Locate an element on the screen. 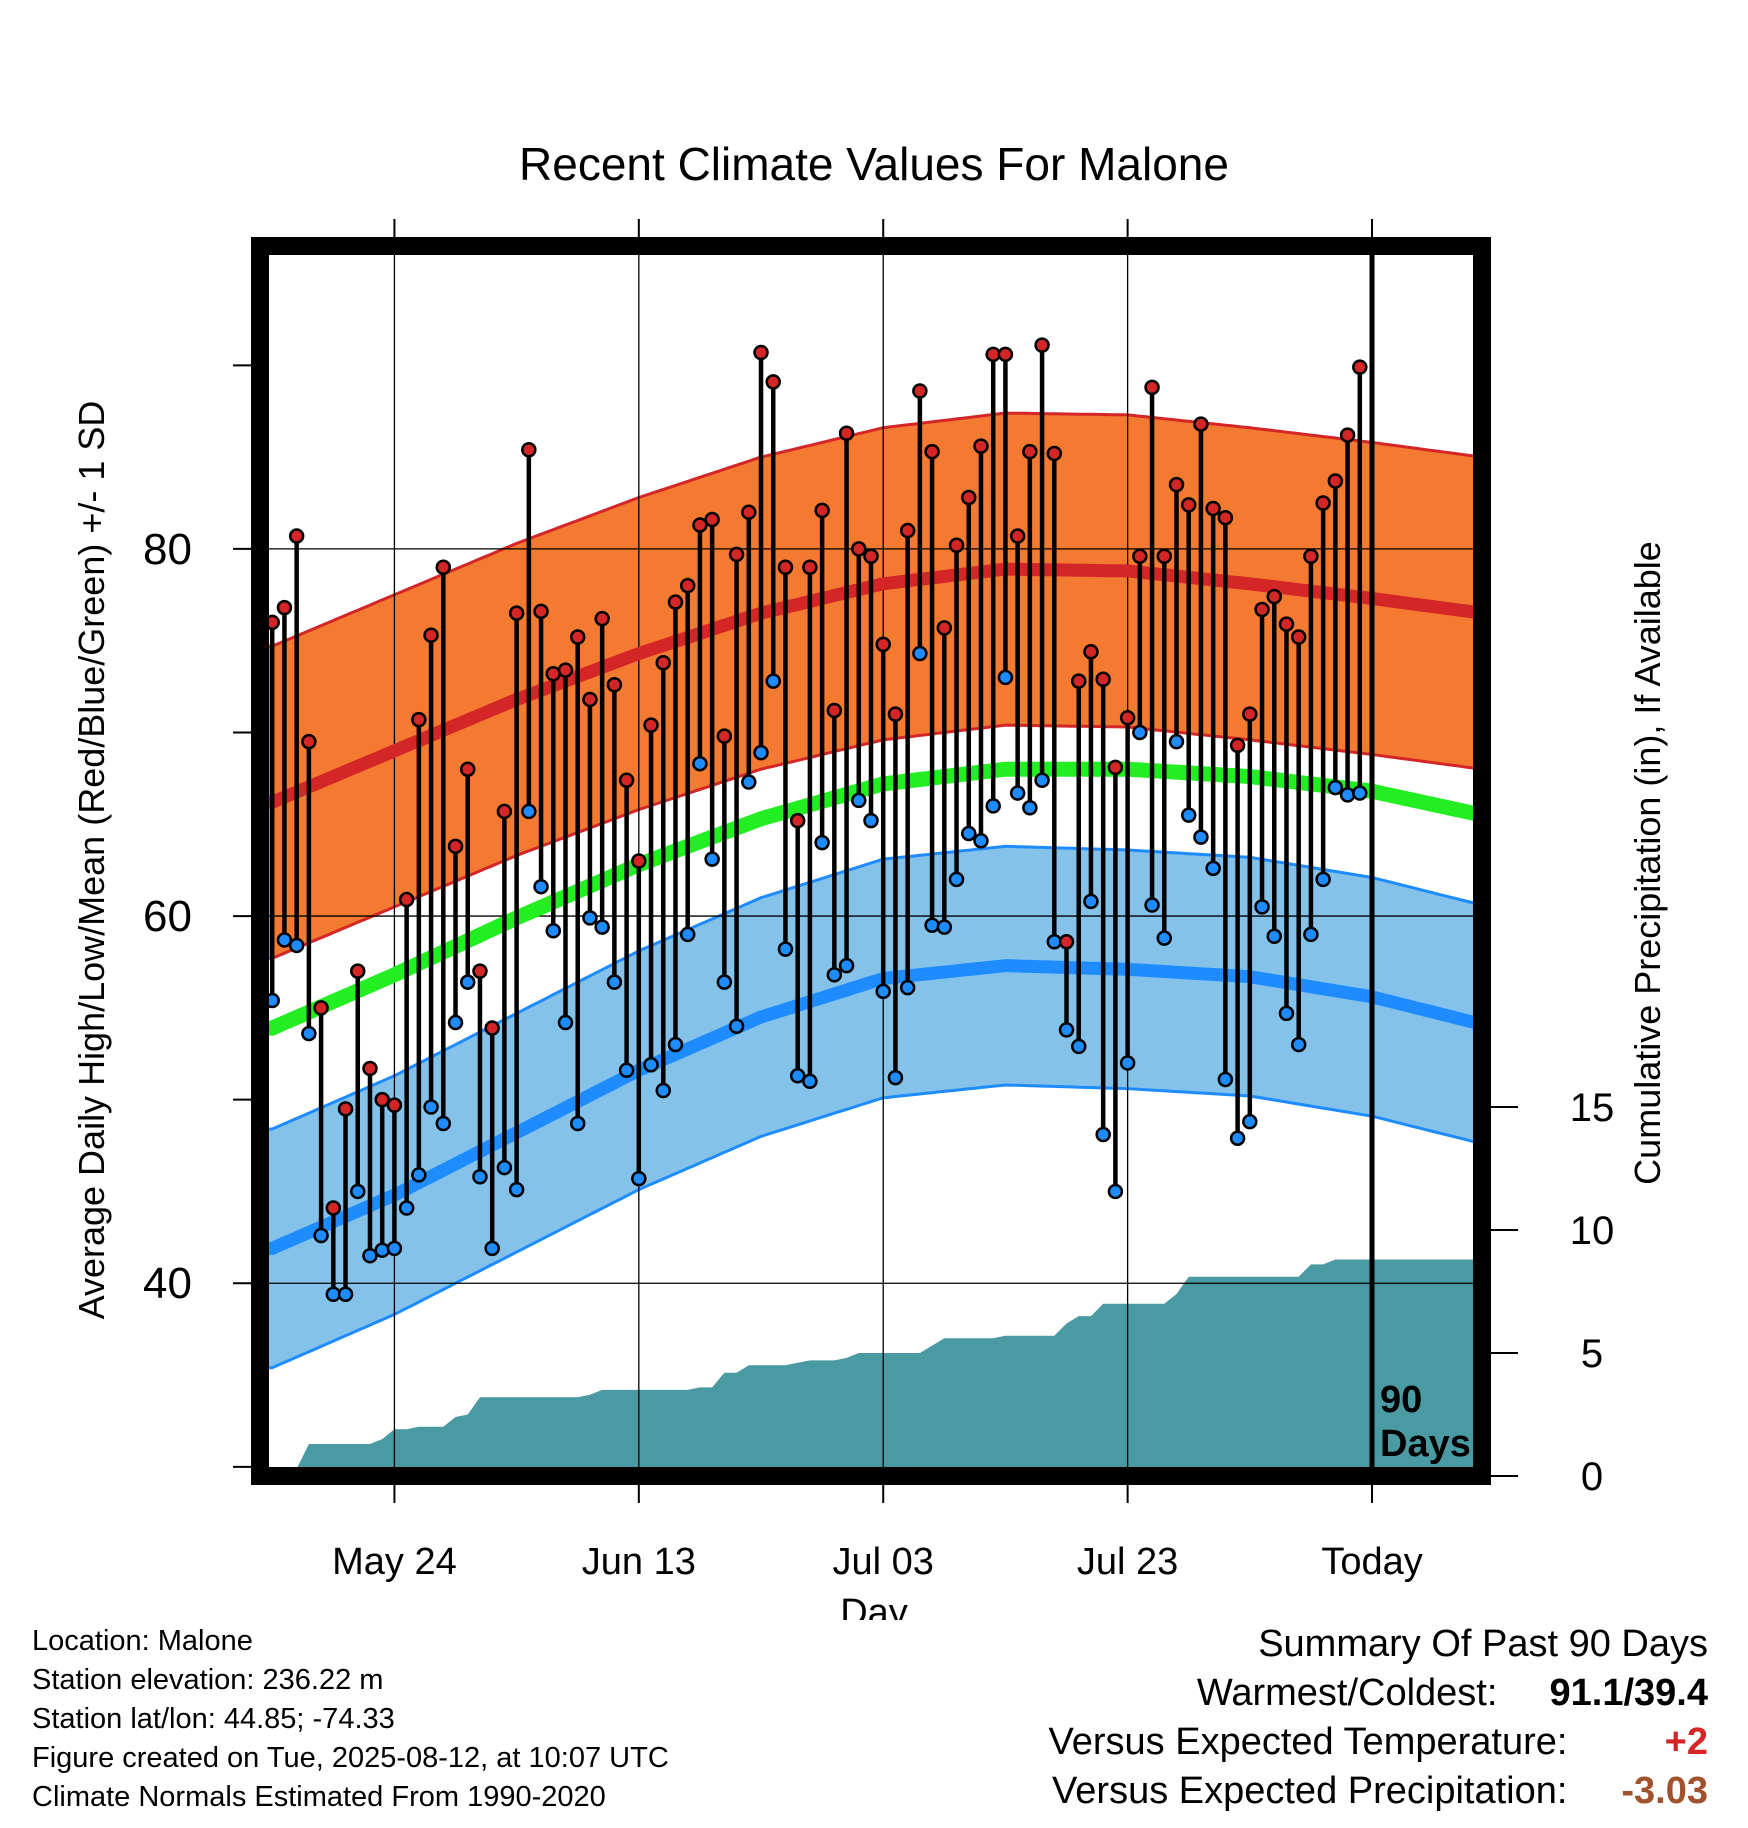  summary-temp: Versus Expected Temperature: +2 is located at coordinates (1378, 1742).